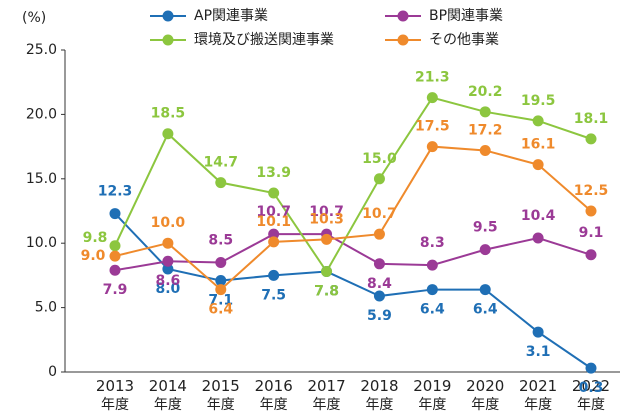 This screenshot has width=636, height=415. What do you see at coordinates (326, 219) in the screenshot?
I see `data-label: 10.3` at bounding box center [326, 219].